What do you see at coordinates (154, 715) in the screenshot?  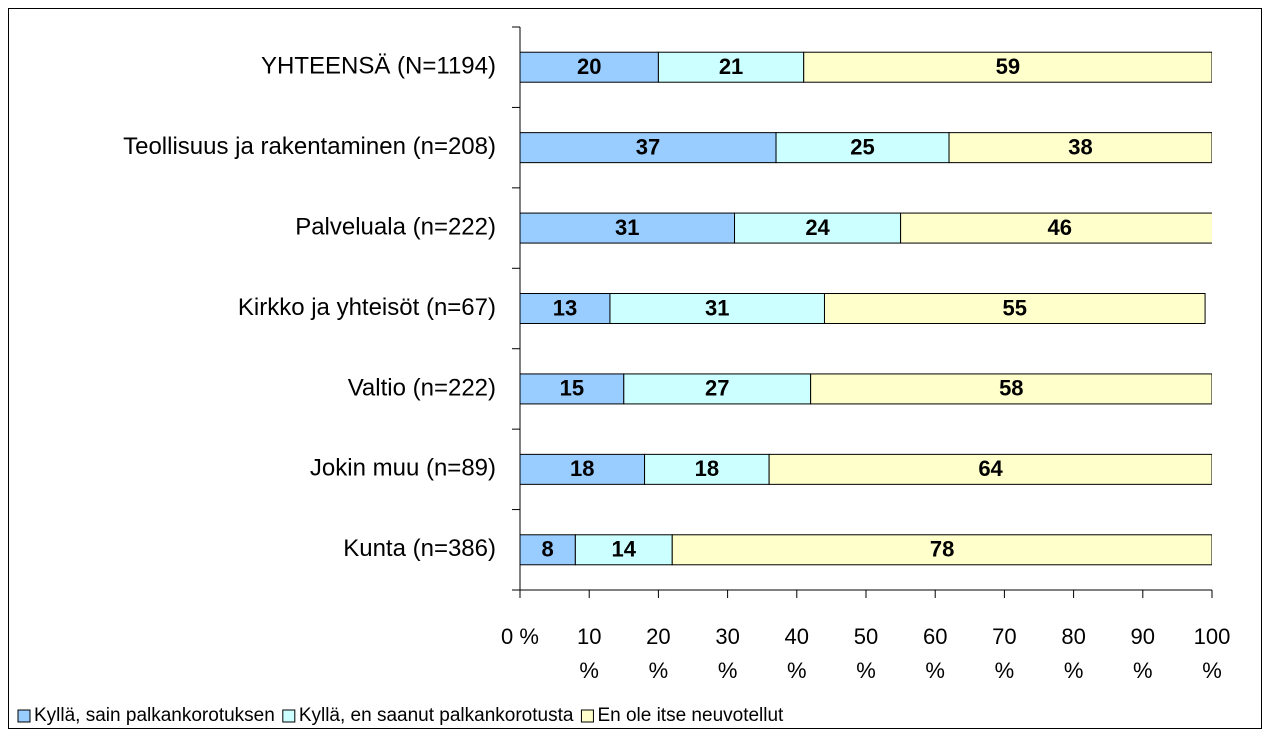 I see `legend-label: Kyllä, sain palkankorotuksen` at bounding box center [154, 715].